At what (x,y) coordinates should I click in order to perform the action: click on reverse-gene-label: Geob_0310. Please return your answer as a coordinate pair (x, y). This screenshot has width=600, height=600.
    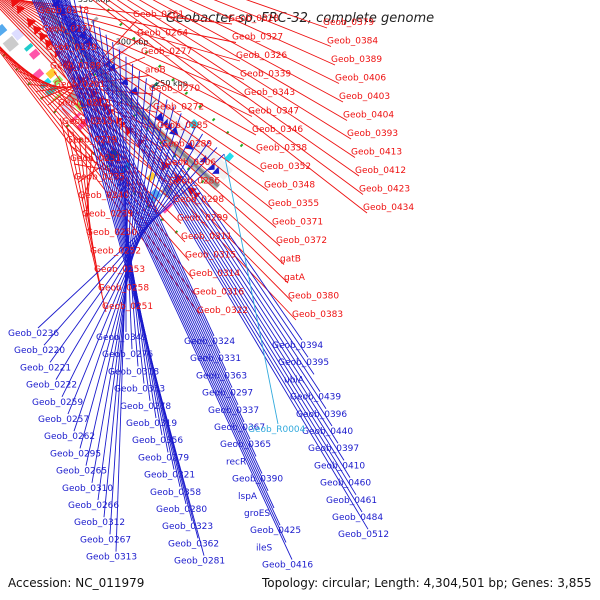
    Looking at the image, I should click on (87, 489).